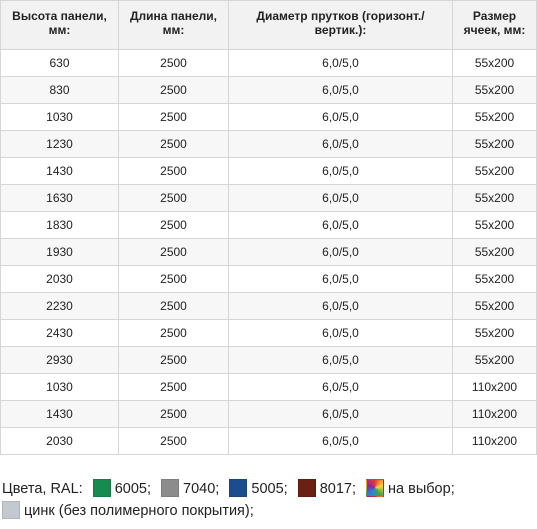 This screenshot has height=529, width=537. What do you see at coordinates (42, 489) in the screenshot?
I see `colors-label: Цвета, RAL:` at bounding box center [42, 489].